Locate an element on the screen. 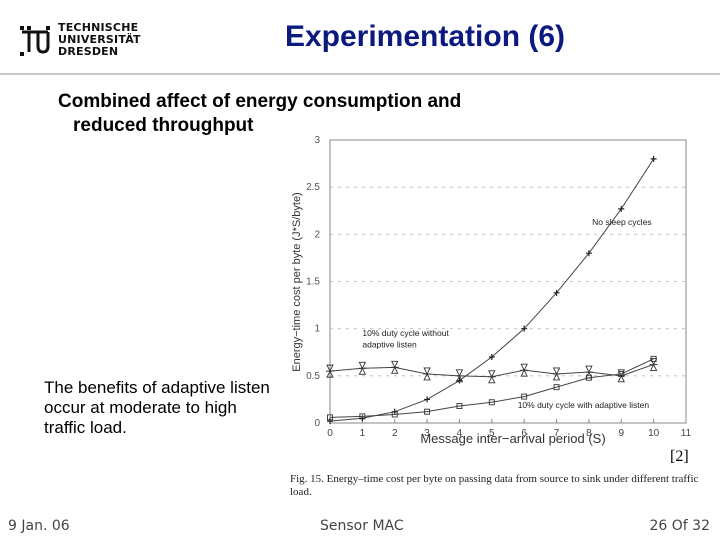 This screenshot has width=720, height=540. logo-line-2: UNIVERSITÄT is located at coordinates (99, 39).